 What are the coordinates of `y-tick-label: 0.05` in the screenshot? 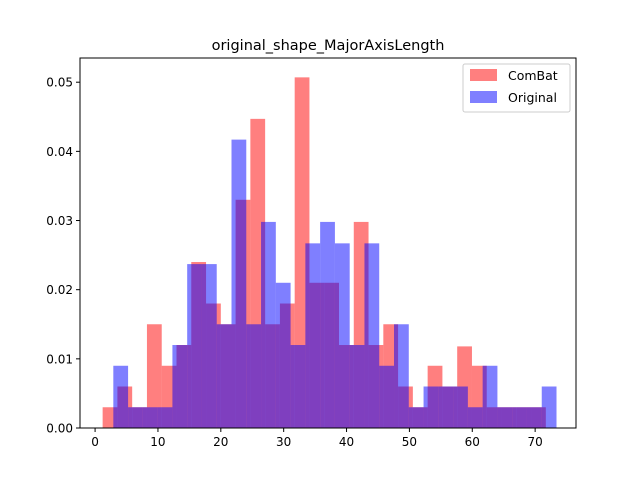 It's located at (59, 83).